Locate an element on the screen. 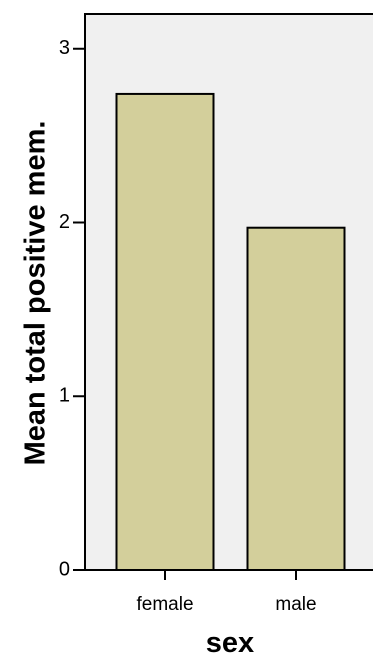 The image size is (373, 662). x-tick-label-male: male is located at coordinates (295, 604).